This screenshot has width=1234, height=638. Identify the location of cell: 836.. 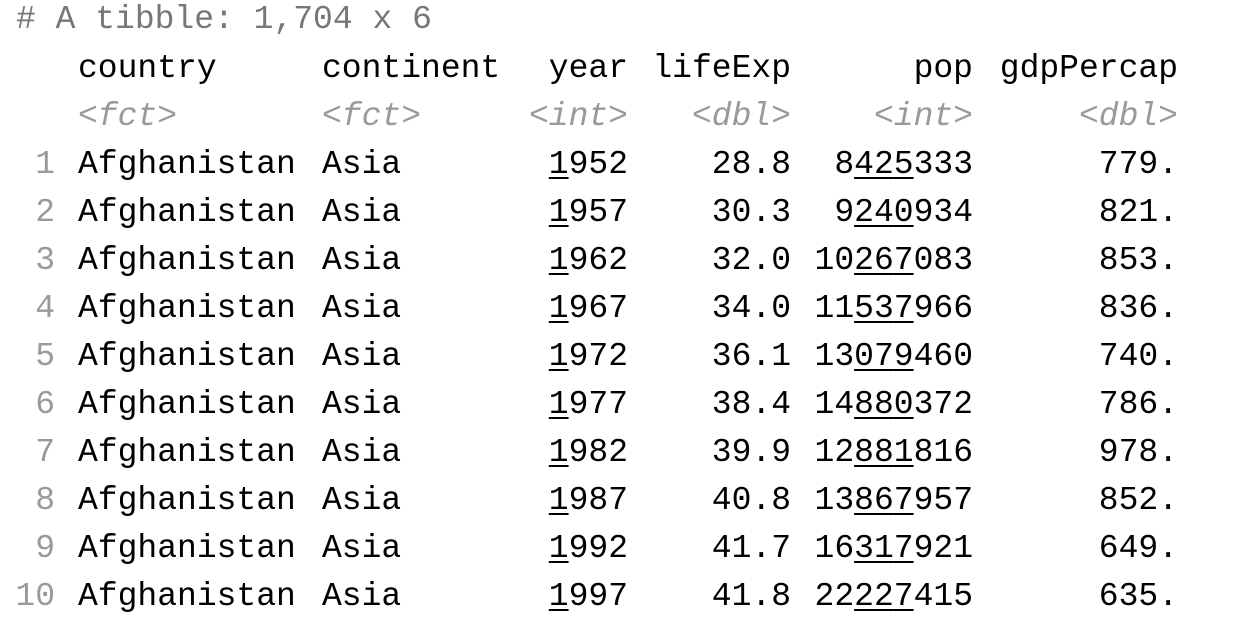
(1138, 308).